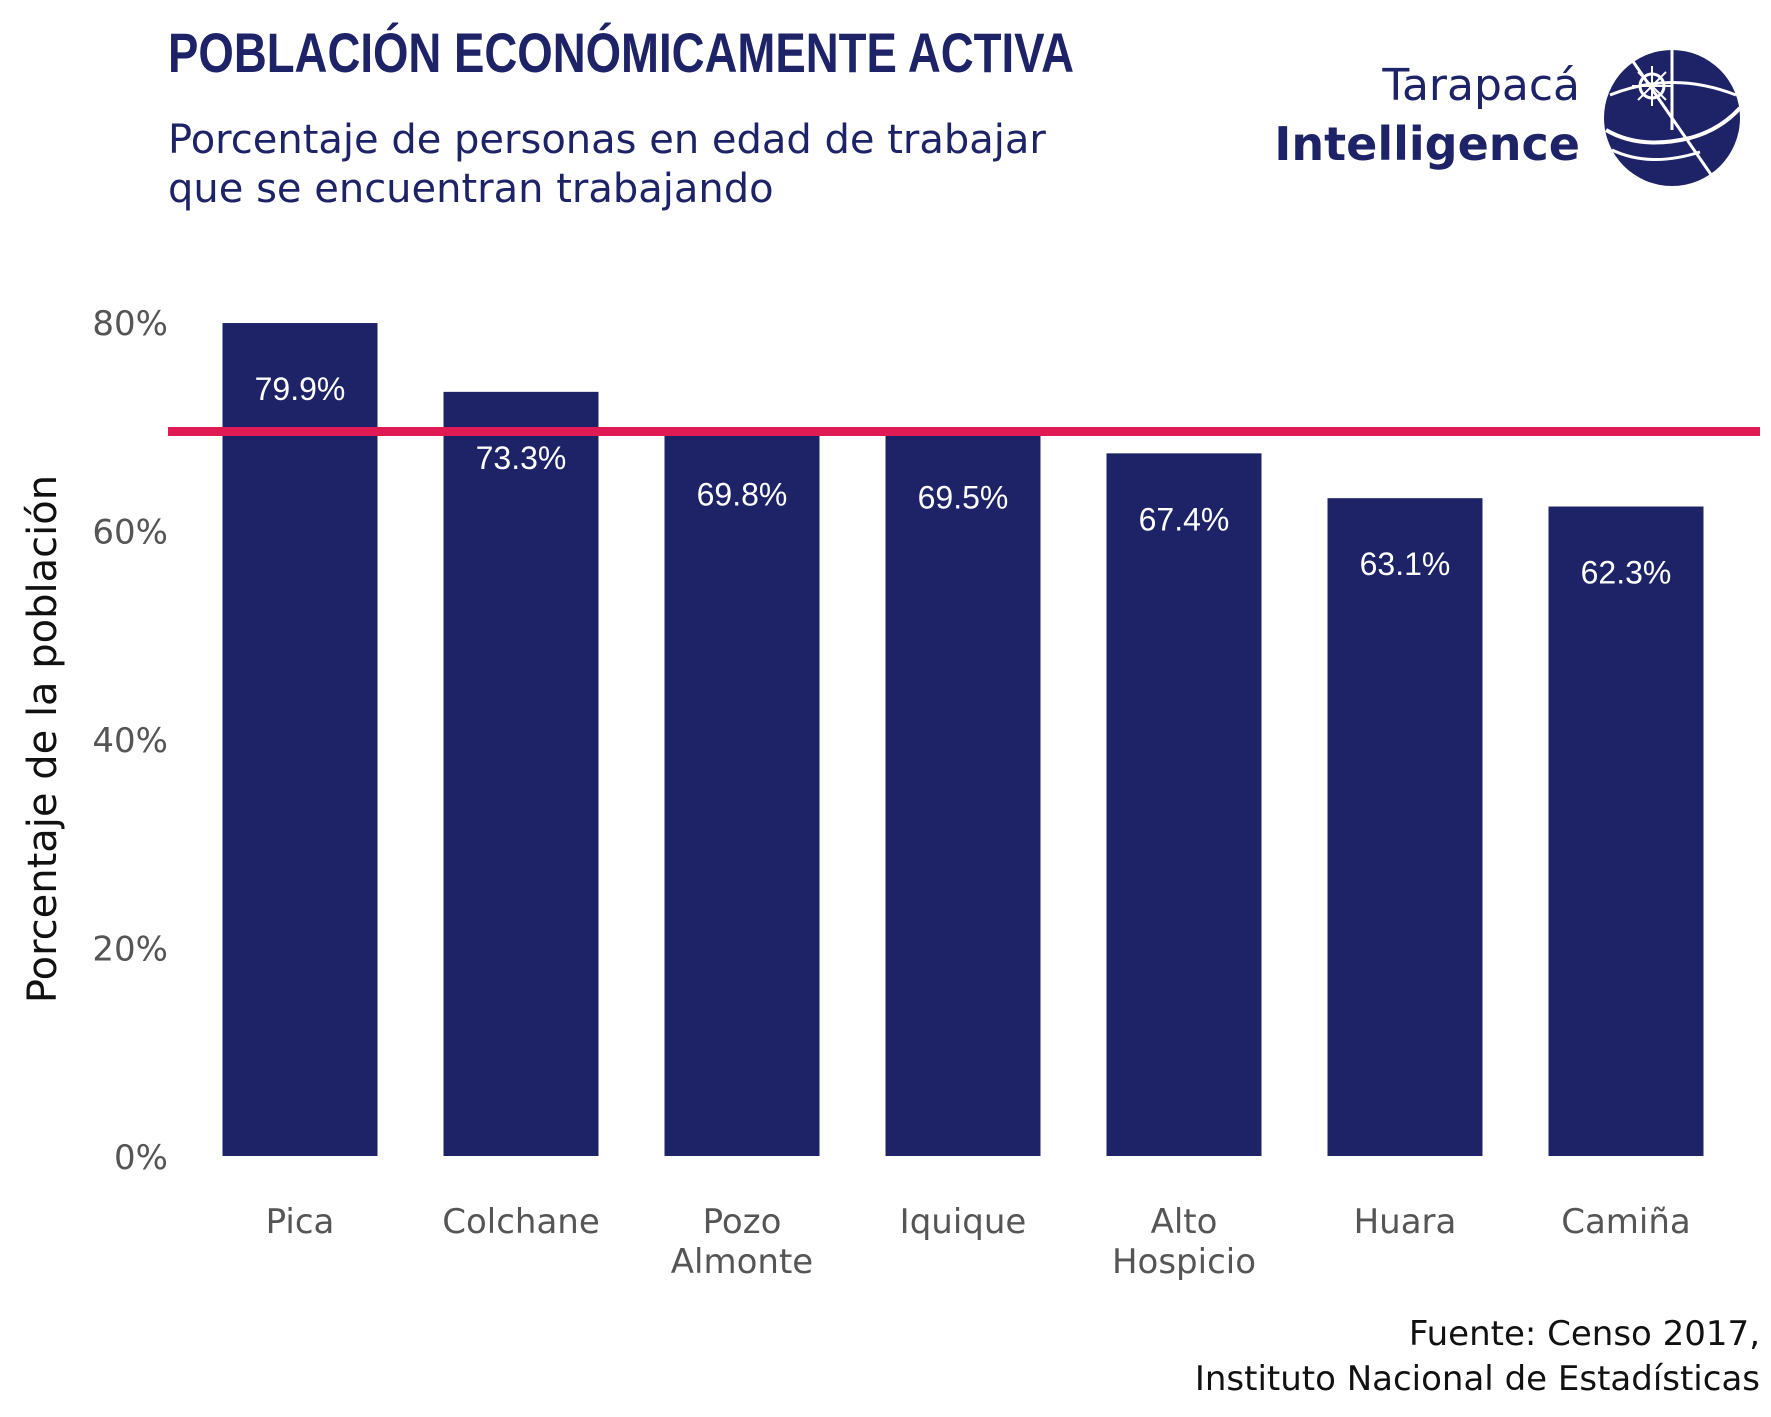  I want to click on data-label: 79.9%, so click(300, 389).